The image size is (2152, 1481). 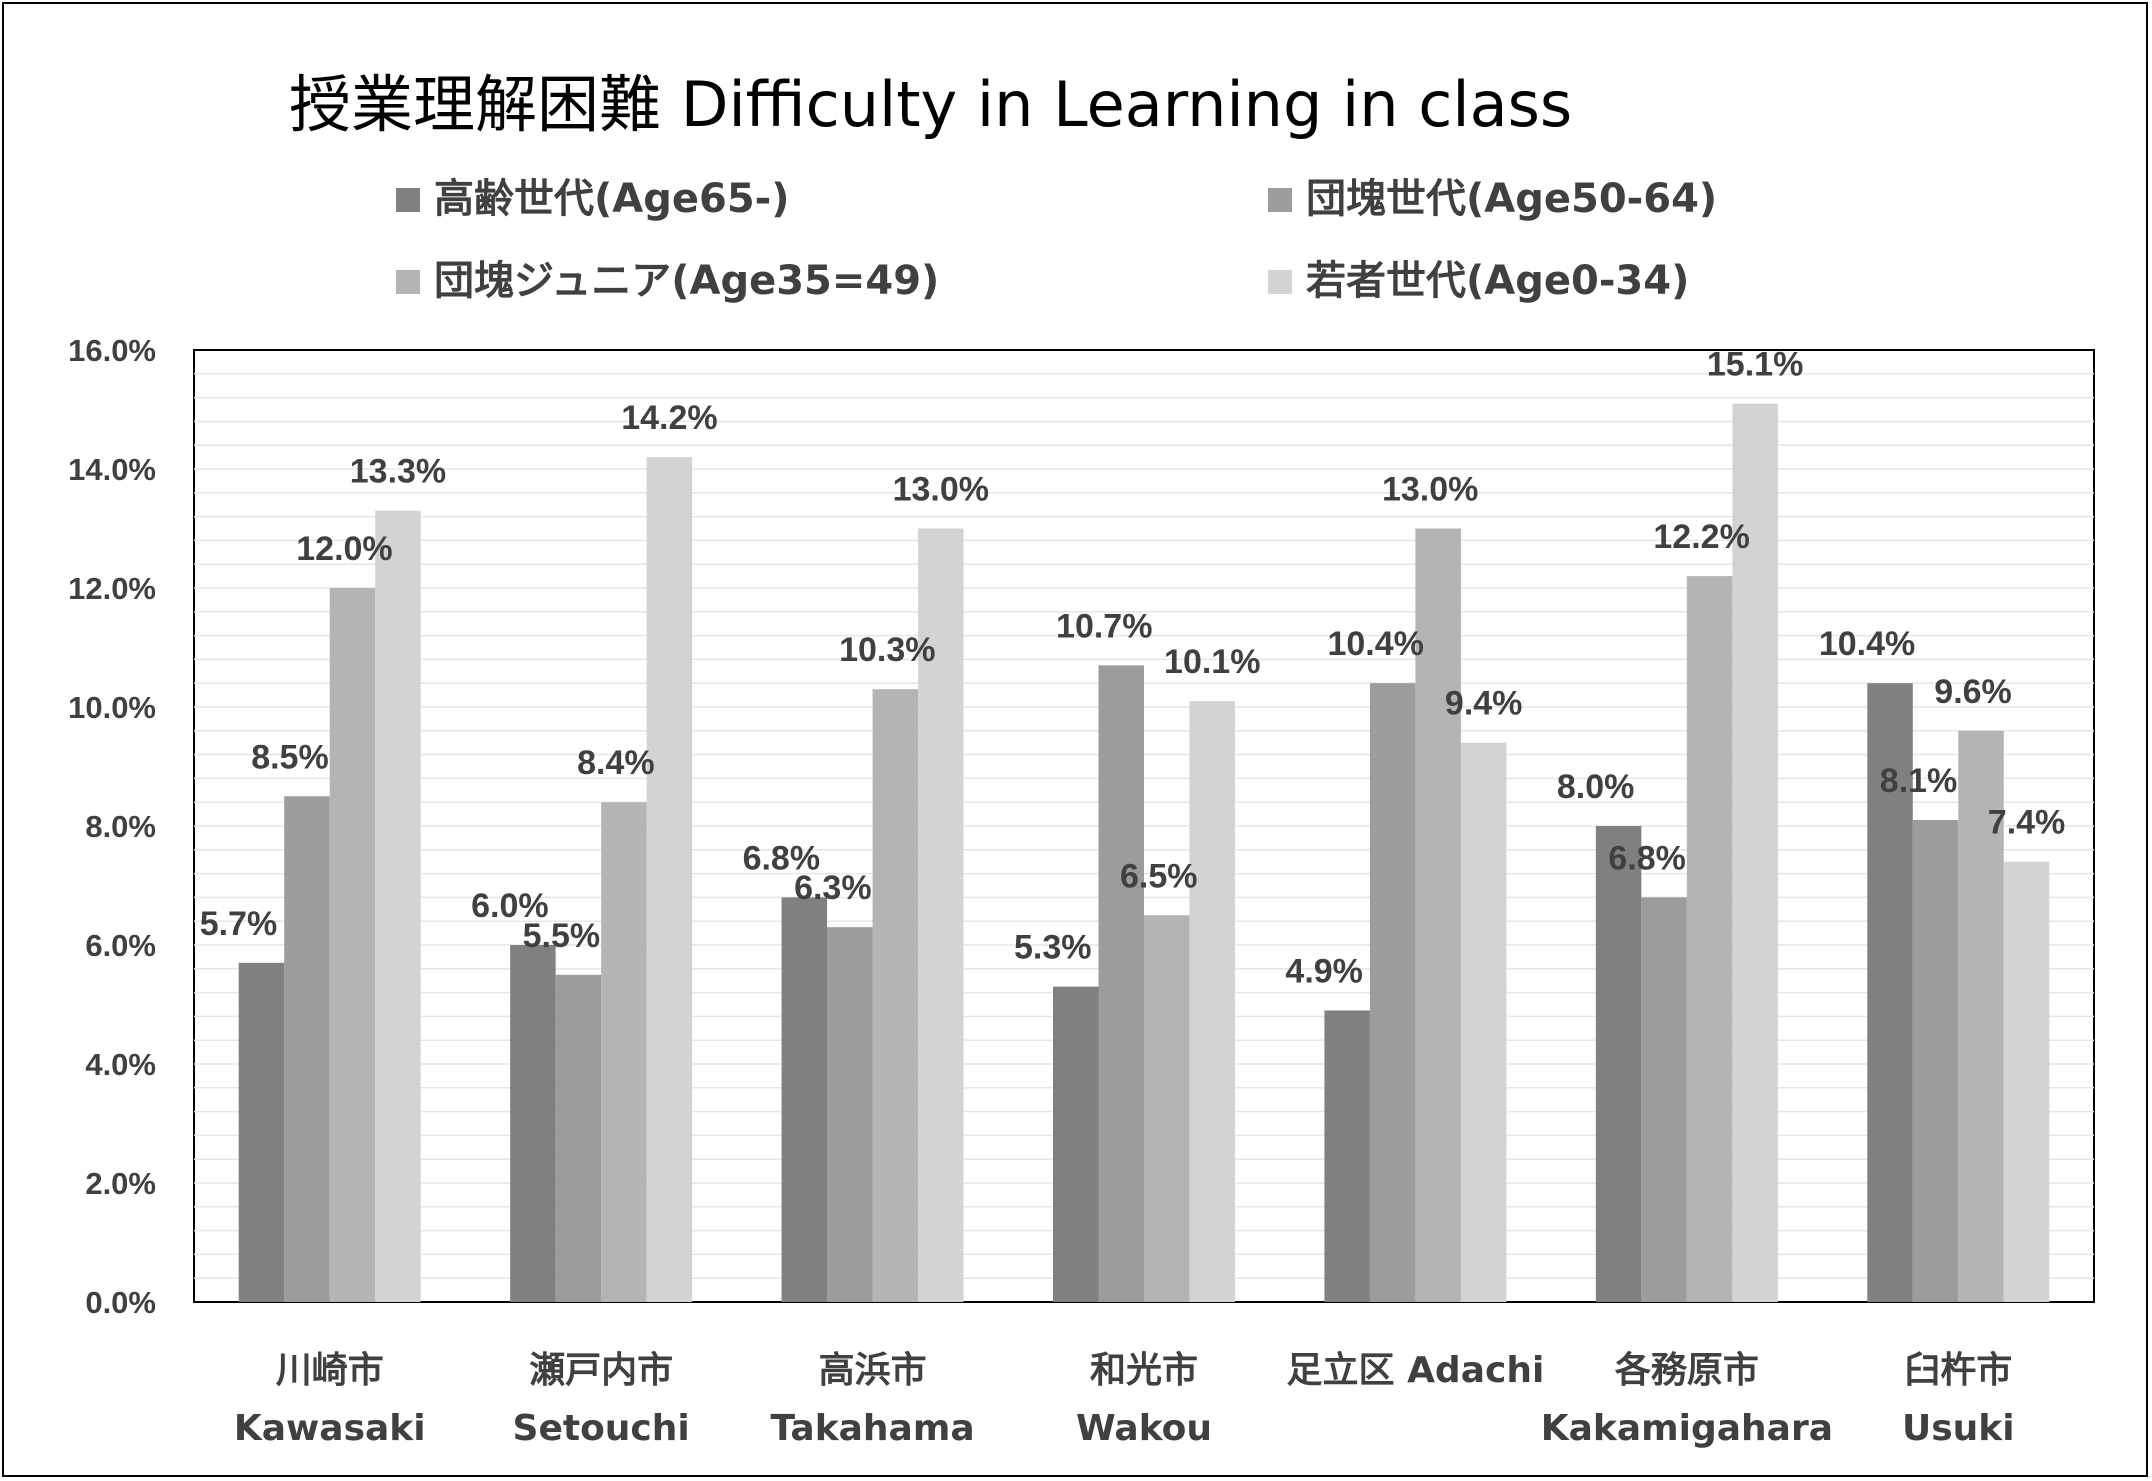 What do you see at coordinates (344, 549) in the screenshot?
I see `data-label: 12.0%` at bounding box center [344, 549].